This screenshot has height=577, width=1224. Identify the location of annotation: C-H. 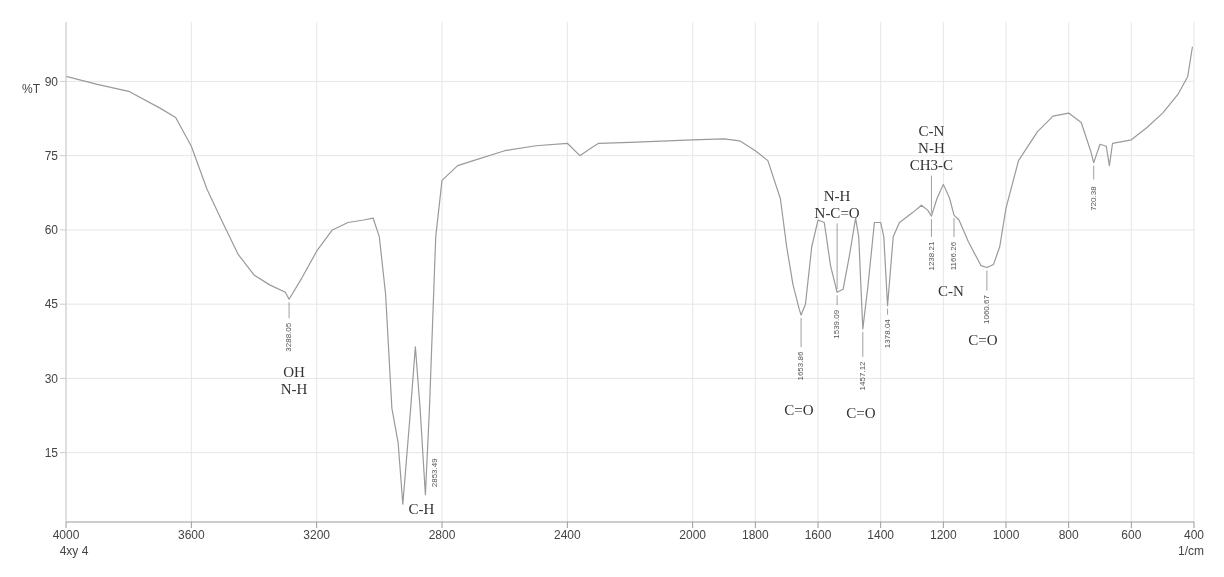
(421, 509).